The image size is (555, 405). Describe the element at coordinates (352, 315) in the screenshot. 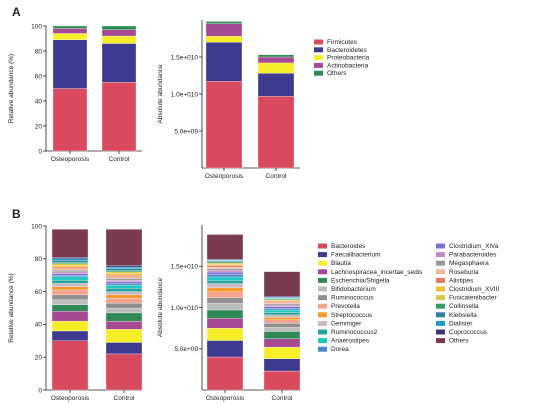

I see `legend-label: Streptococcus` at that location.